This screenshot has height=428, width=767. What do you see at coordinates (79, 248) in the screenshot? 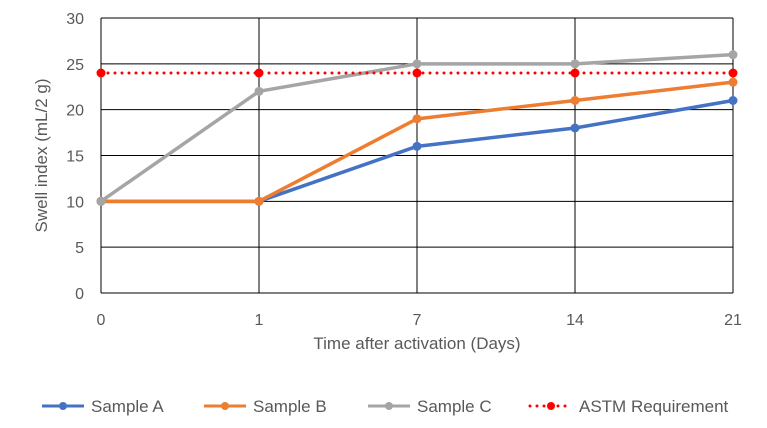
I see `y-tick-label: 5` at bounding box center [79, 248].